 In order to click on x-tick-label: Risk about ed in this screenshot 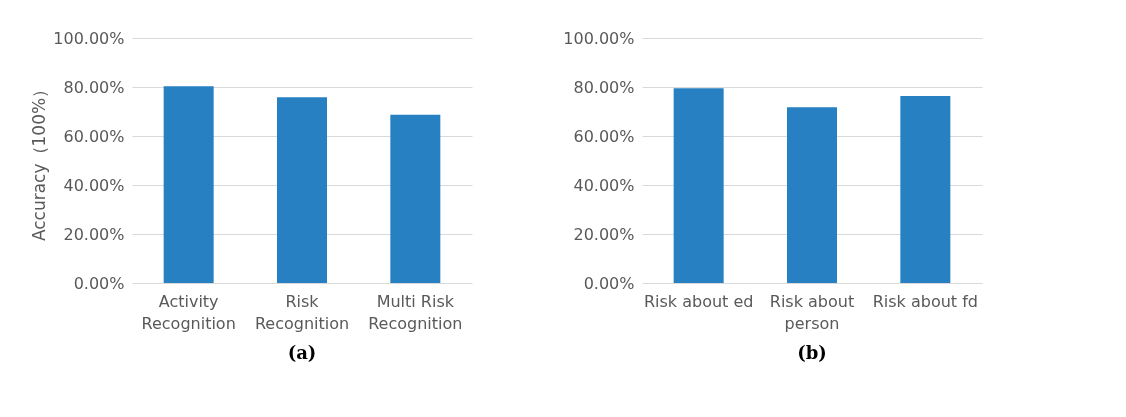, I will do `click(698, 301)`.